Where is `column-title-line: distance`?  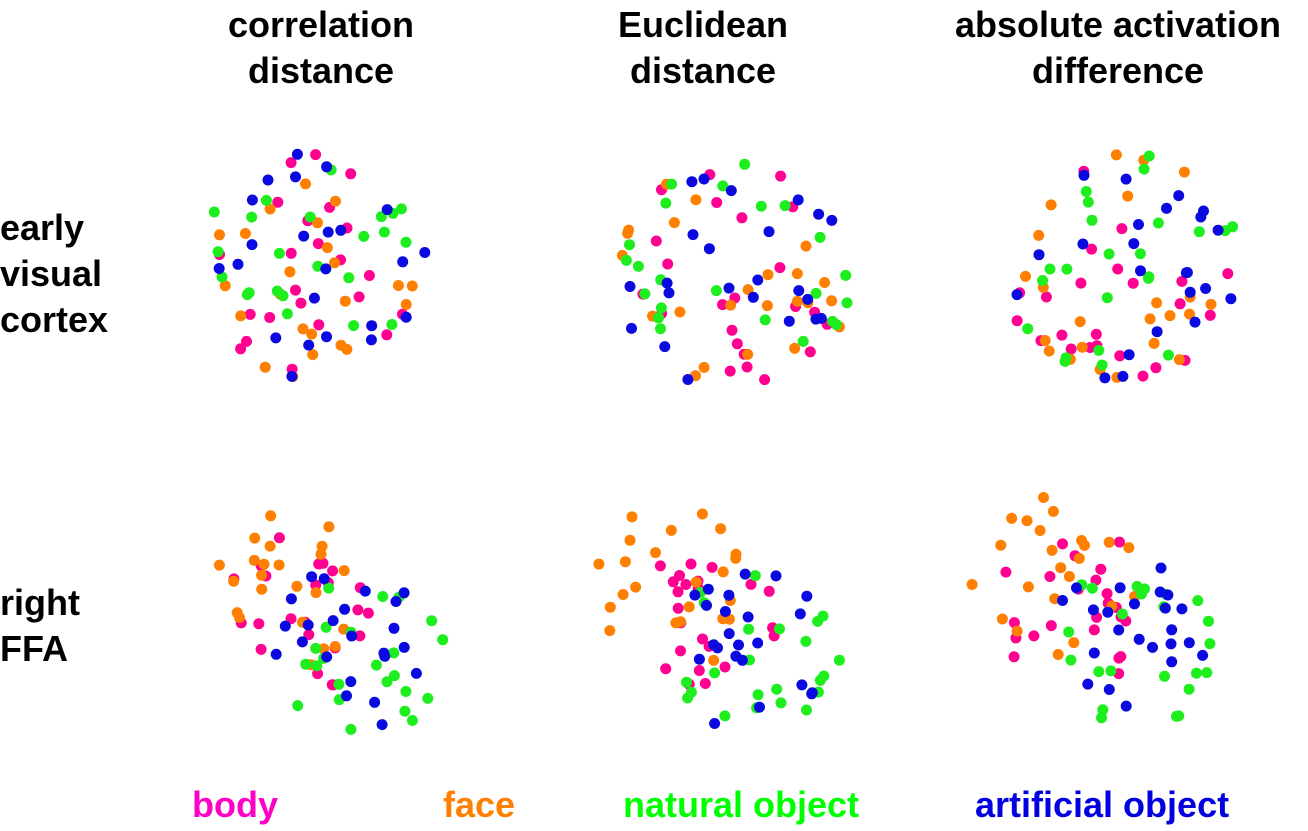 column-title-line: distance is located at coordinates (321, 70).